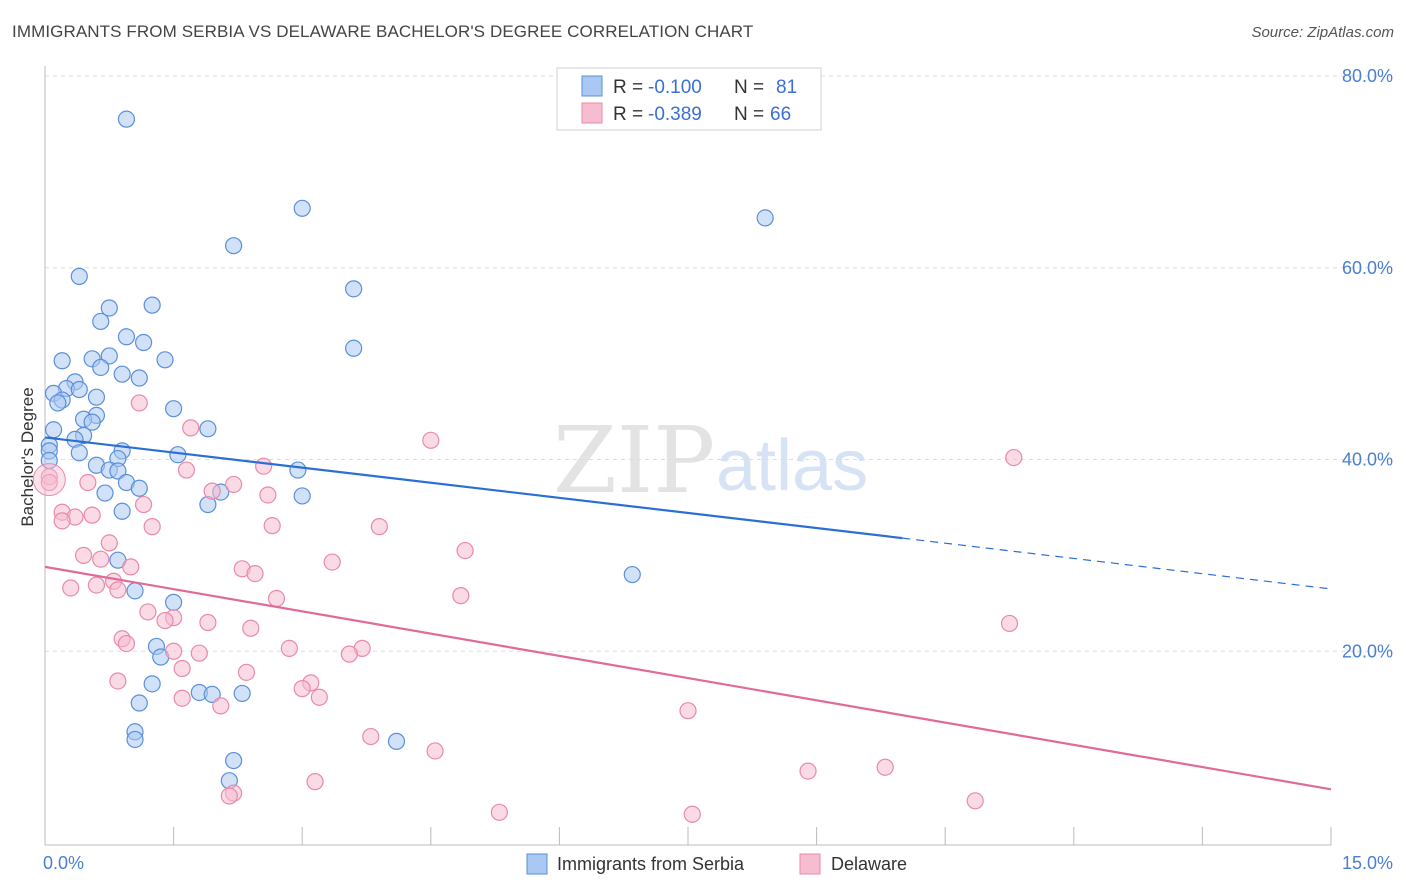 The width and height of the screenshot is (1406, 892). I want to click on legend-swatch-serbia, so click(592, 86).